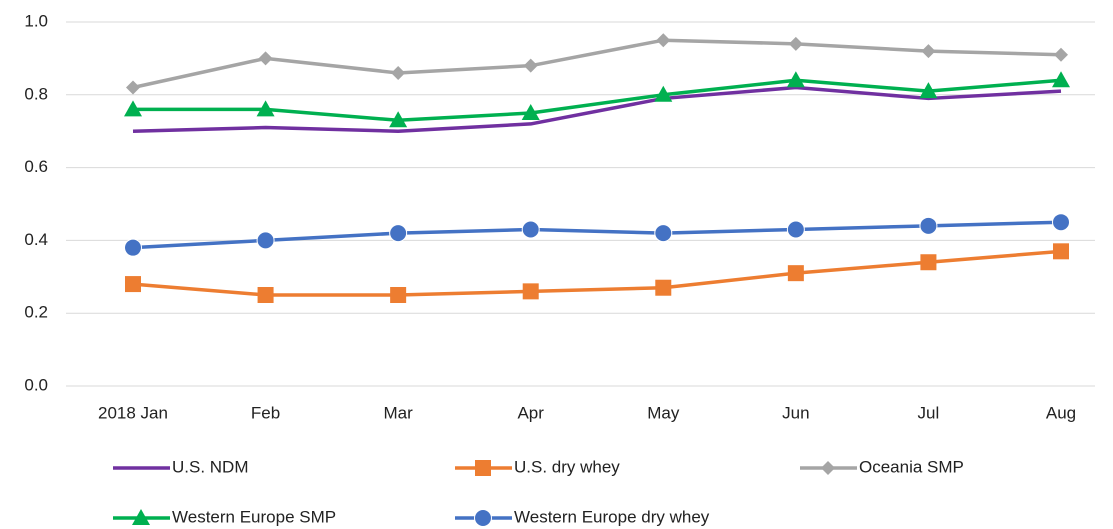 The height and width of the screenshot is (529, 1113). What do you see at coordinates (1061, 412) in the screenshot?
I see `x-tick-label: Aug` at bounding box center [1061, 412].